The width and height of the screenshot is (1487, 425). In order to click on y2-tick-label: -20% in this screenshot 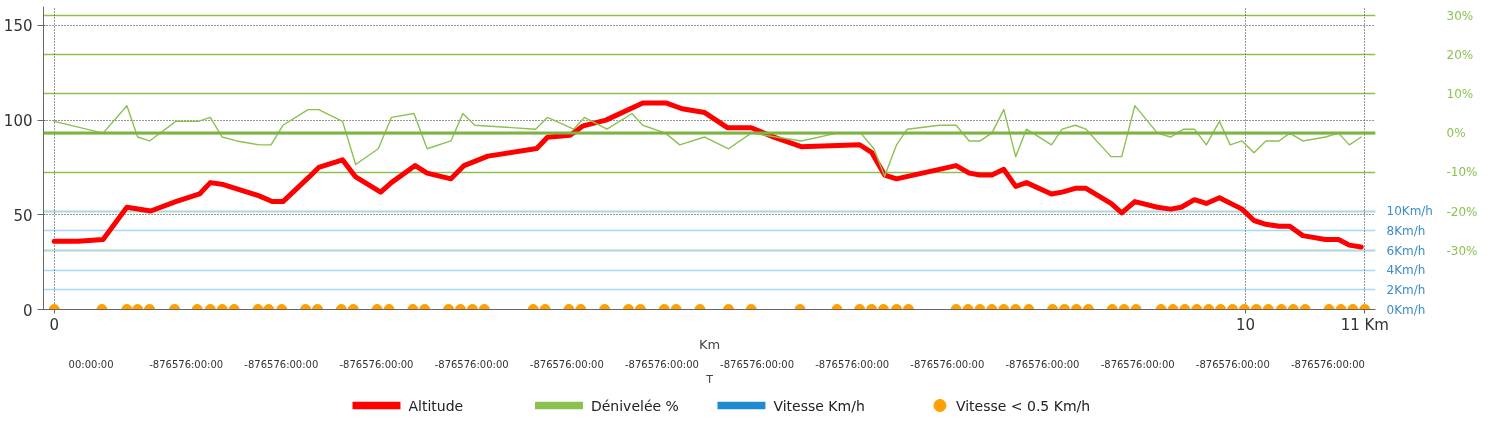, I will do `click(1462, 211)`.